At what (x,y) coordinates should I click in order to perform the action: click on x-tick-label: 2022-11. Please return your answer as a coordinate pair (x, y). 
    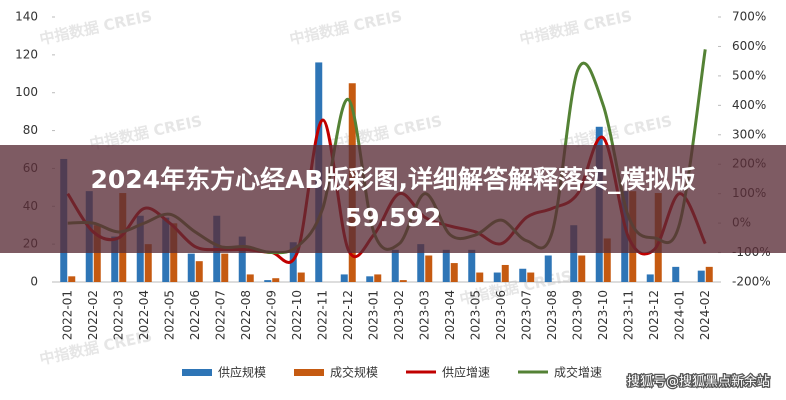
    Looking at the image, I should click on (322, 315).